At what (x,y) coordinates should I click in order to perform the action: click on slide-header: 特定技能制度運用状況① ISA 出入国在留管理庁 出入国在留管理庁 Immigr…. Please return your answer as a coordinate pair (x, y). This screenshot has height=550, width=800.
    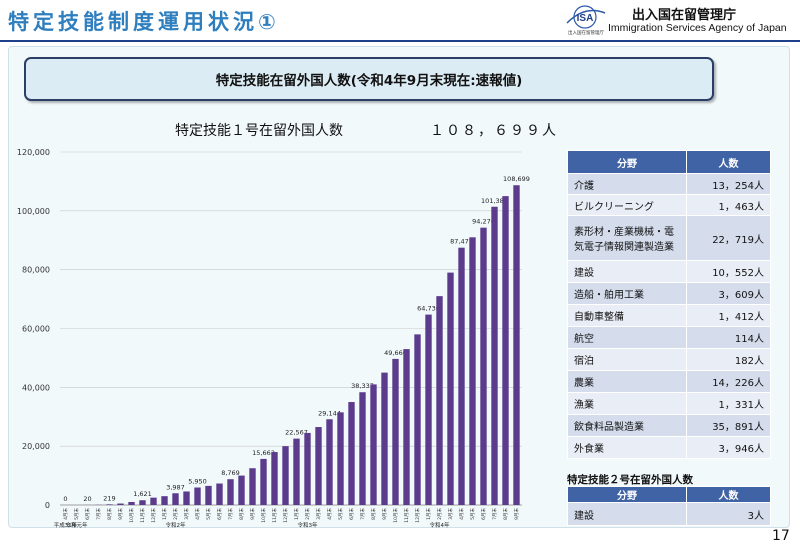
    Looking at the image, I should click on (400, 22).